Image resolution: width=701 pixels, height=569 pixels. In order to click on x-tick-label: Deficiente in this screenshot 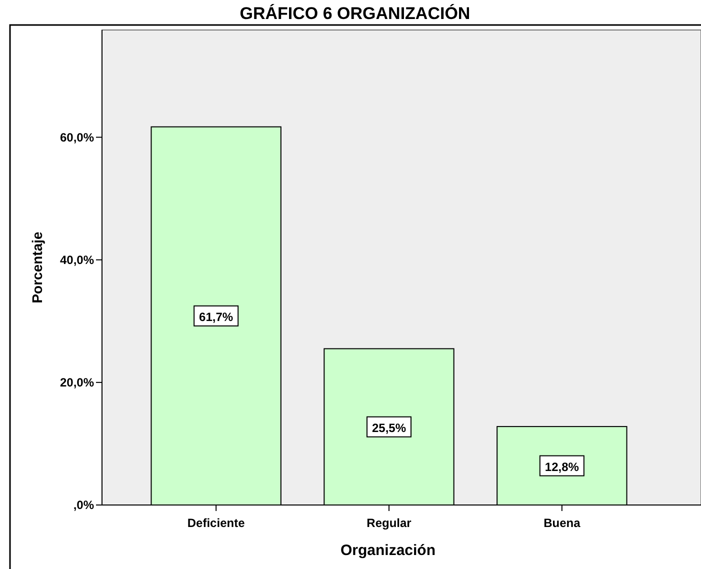, I will do `click(216, 523)`.